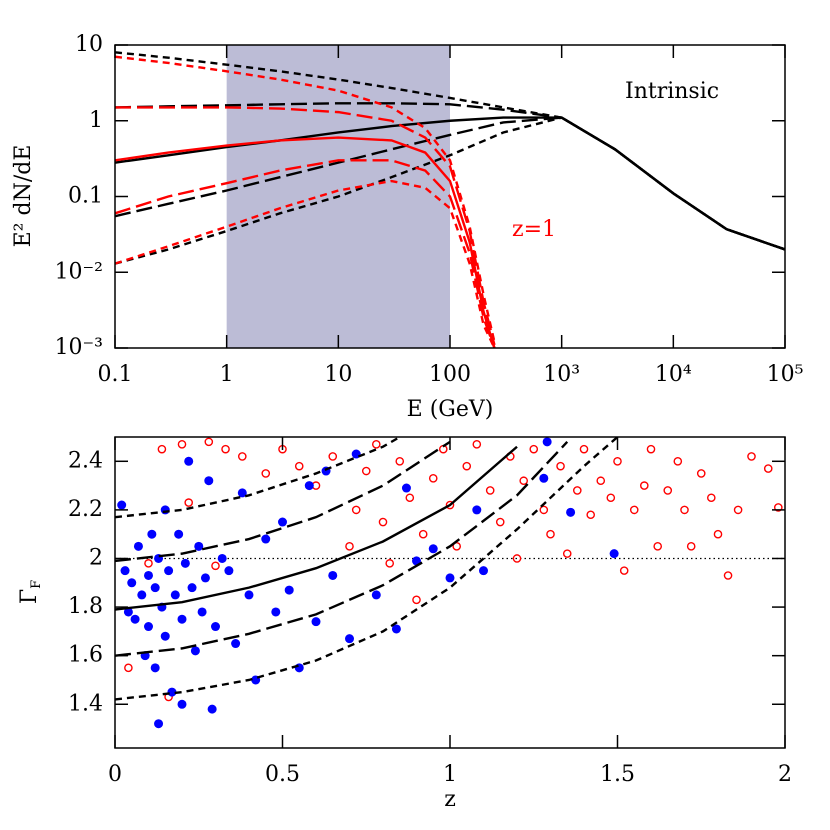  Describe the element at coordinates (450, 409) in the screenshot. I see `x-axis-label: E (GeV)` at that location.